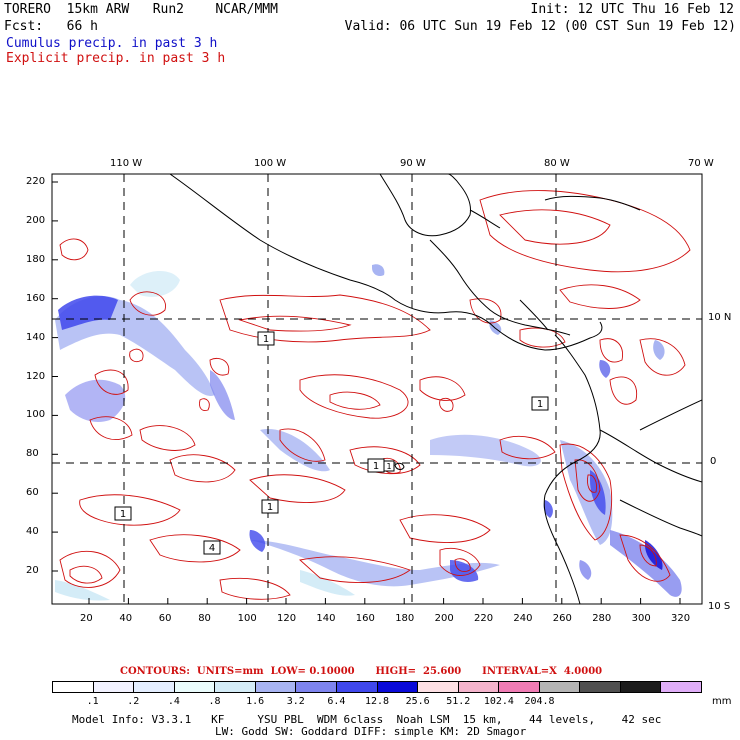  Describe the element at coordinates (214, 701) in the screenshot. I see `legend-label: .8` at that location.